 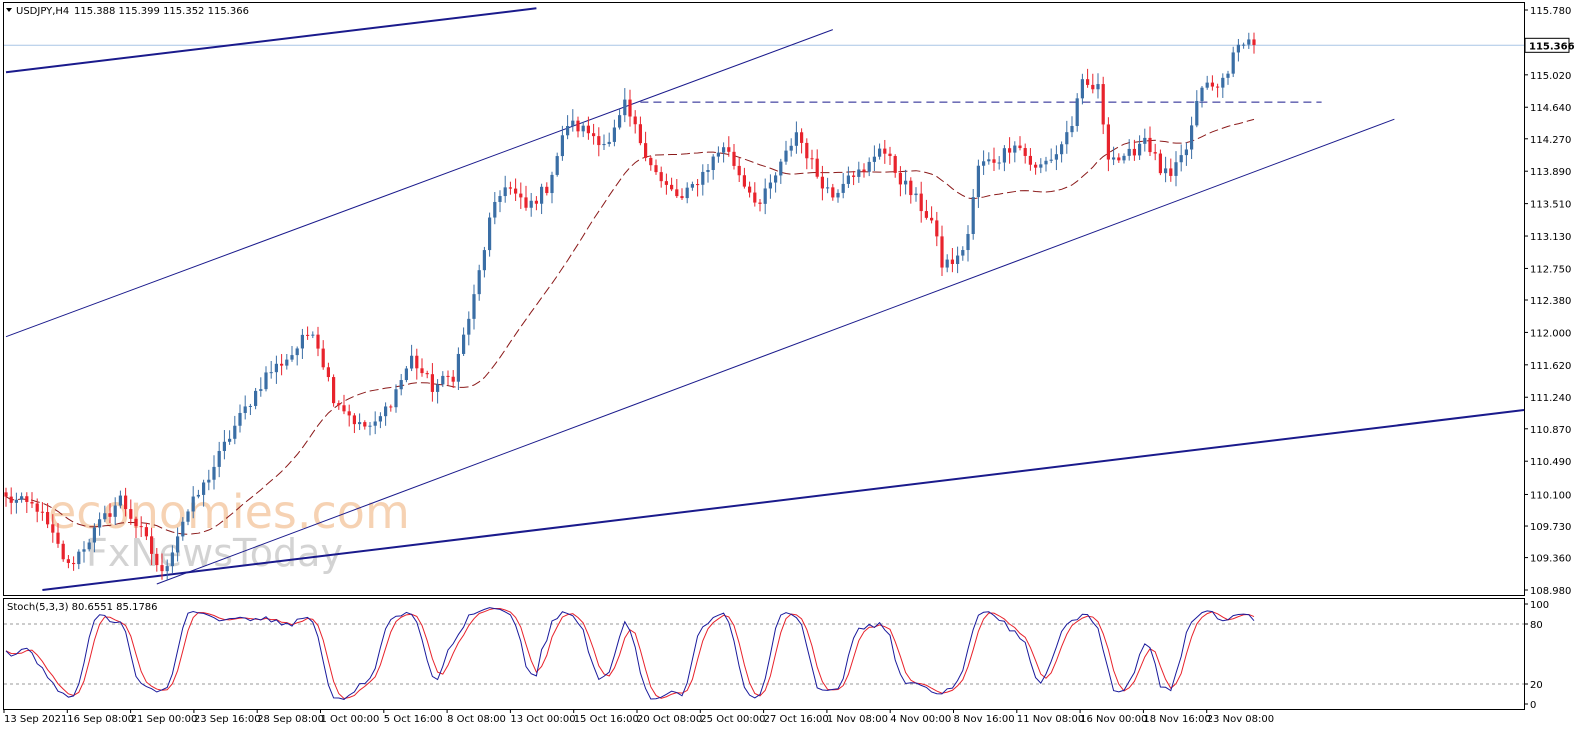 What do you see at coordinates (35, 719) in the screenshot?
I see `x-tick-label: 13 Sep 2021` at bounding box center [35, 719].